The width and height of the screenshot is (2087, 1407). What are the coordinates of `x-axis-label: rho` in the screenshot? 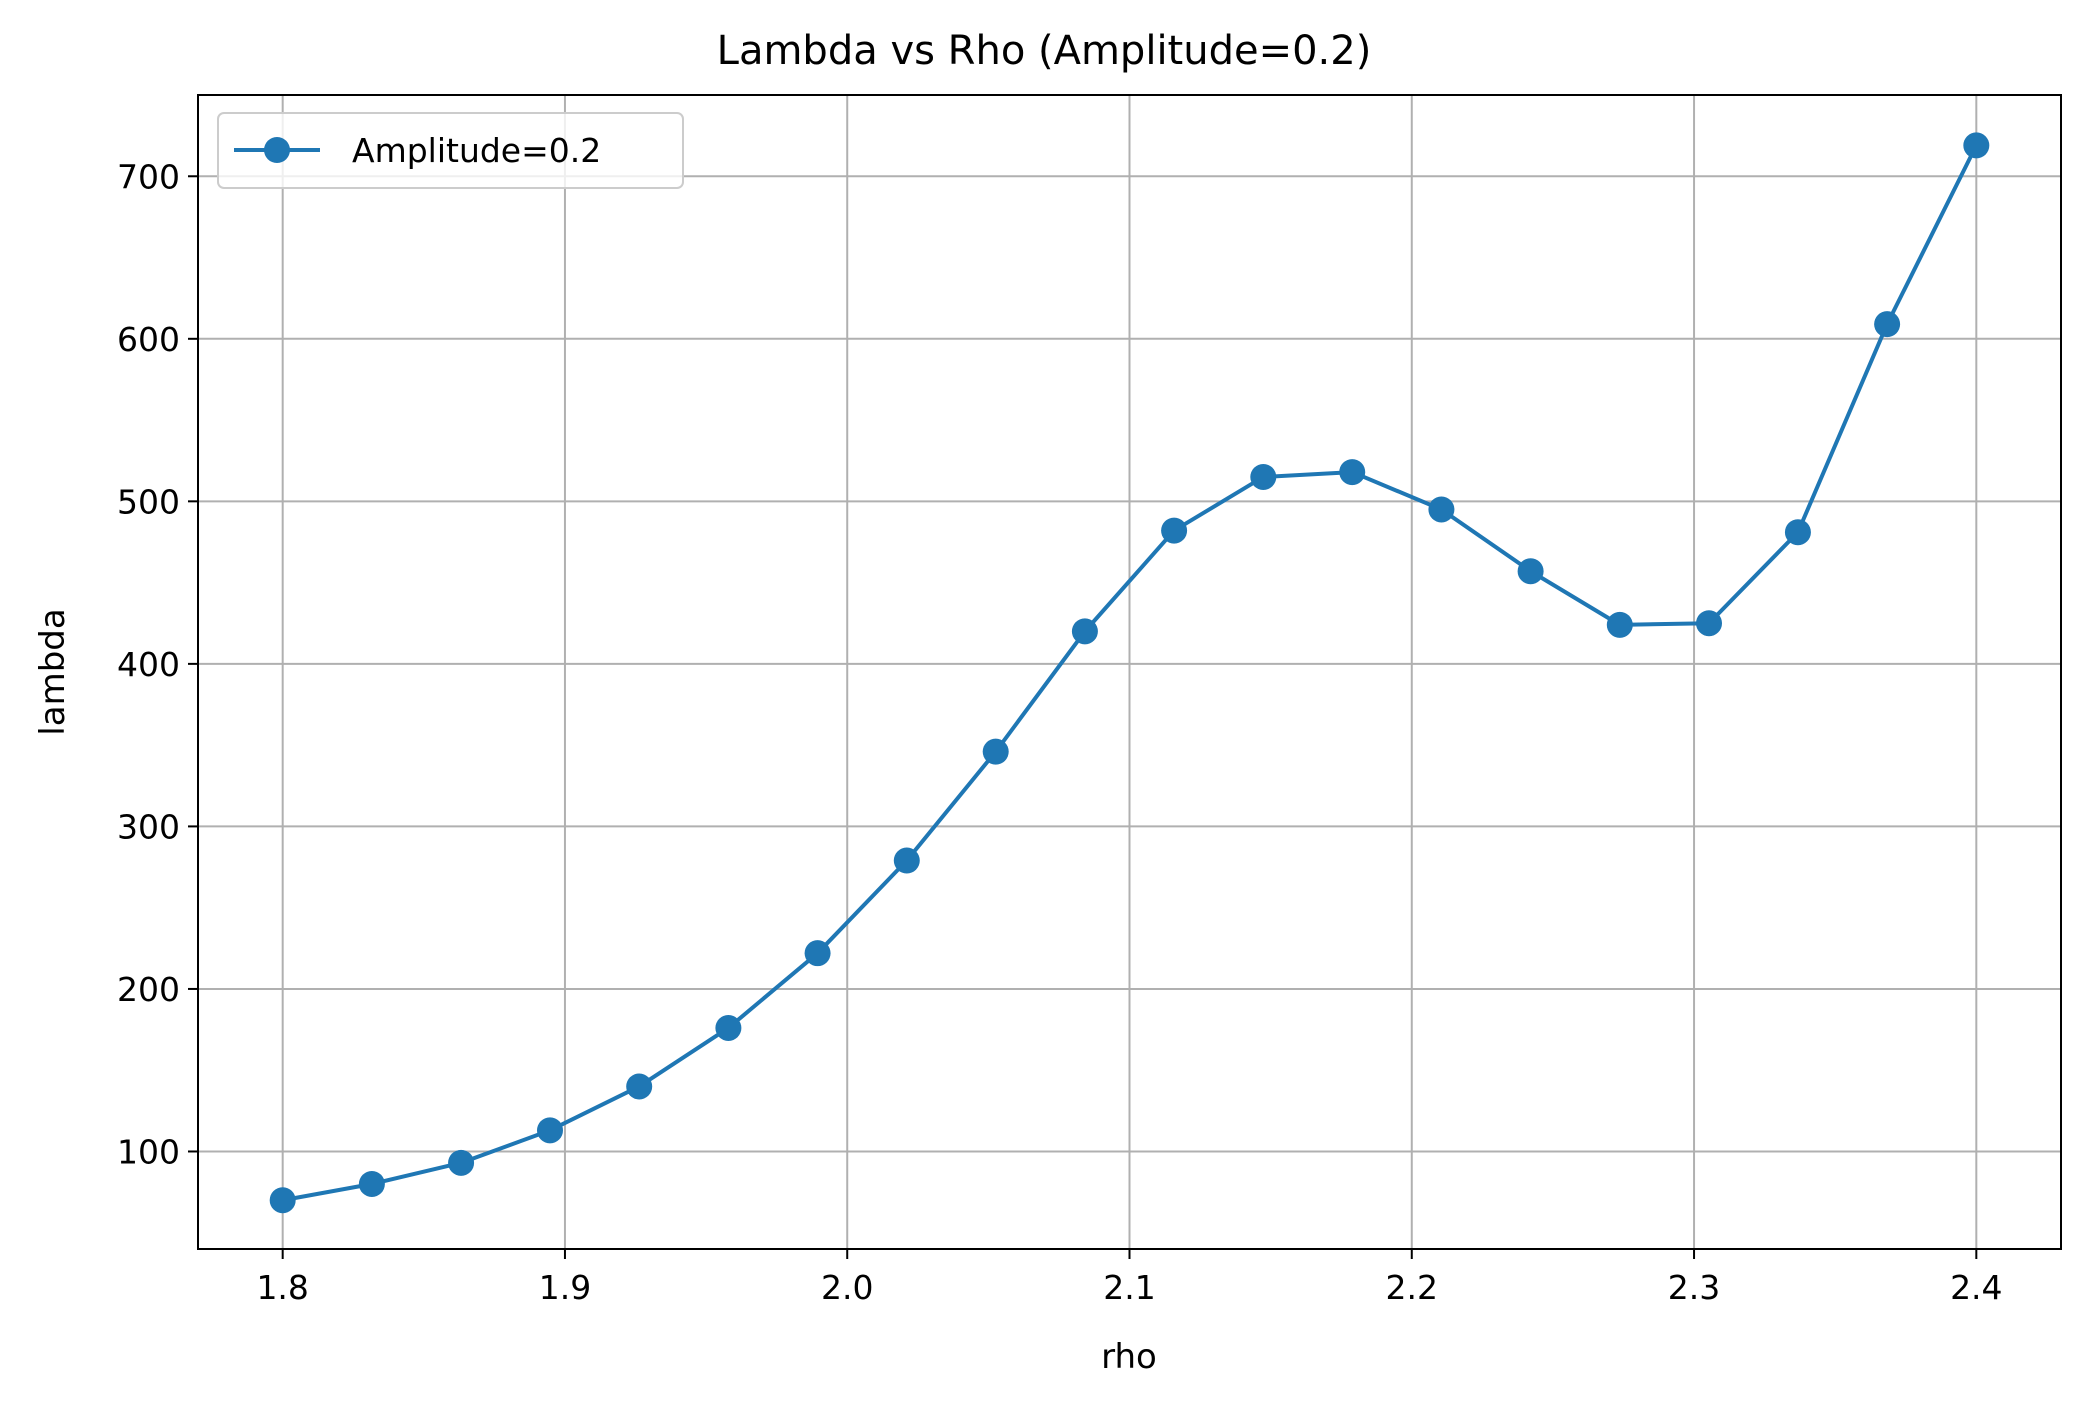 It's located at (1129, 1357).